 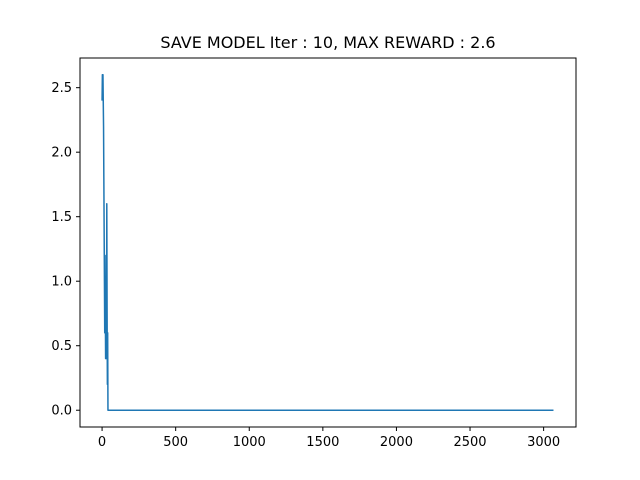 I want to click on y-tick-label: 2.5, so click(x=61, y=88).